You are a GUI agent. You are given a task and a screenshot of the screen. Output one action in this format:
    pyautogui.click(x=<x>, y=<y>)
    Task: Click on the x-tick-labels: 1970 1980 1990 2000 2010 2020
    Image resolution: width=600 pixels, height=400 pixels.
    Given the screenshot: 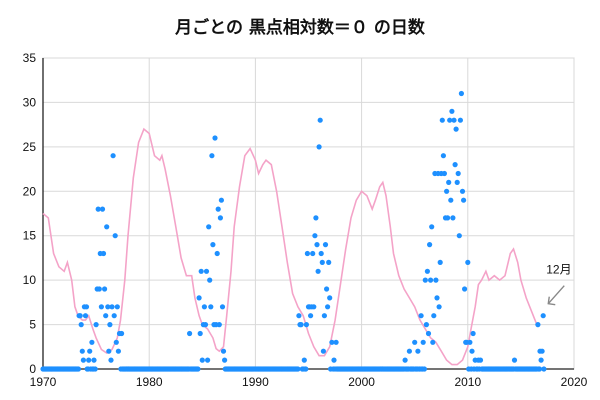 What is the action you would take?
    pyautogui.click(x=309, y=382)
    